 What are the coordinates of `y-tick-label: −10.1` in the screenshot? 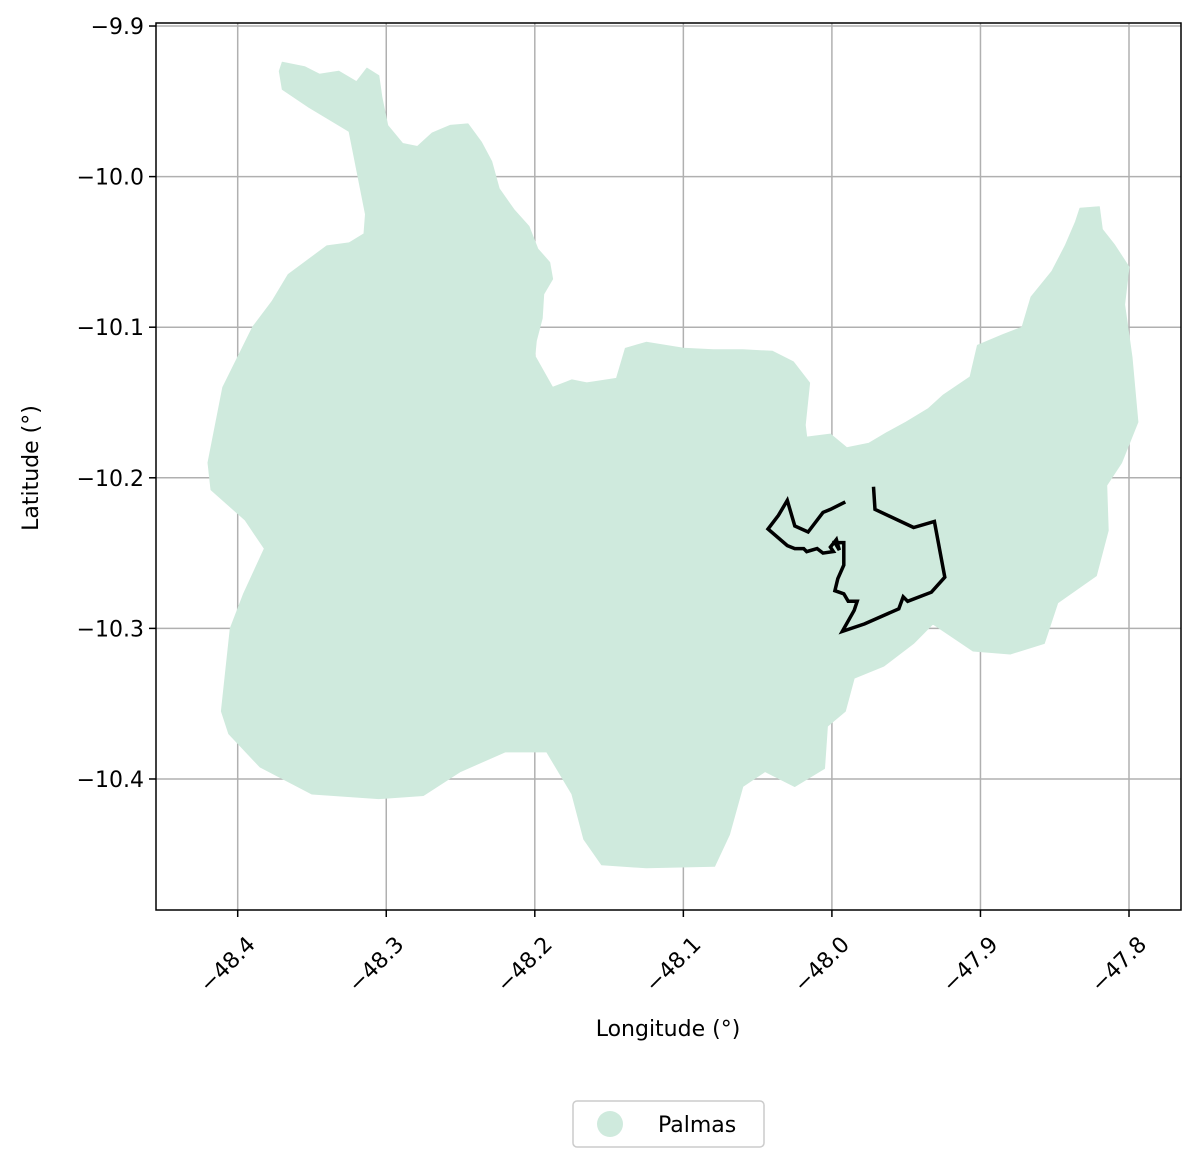 It's located at (110, 328).